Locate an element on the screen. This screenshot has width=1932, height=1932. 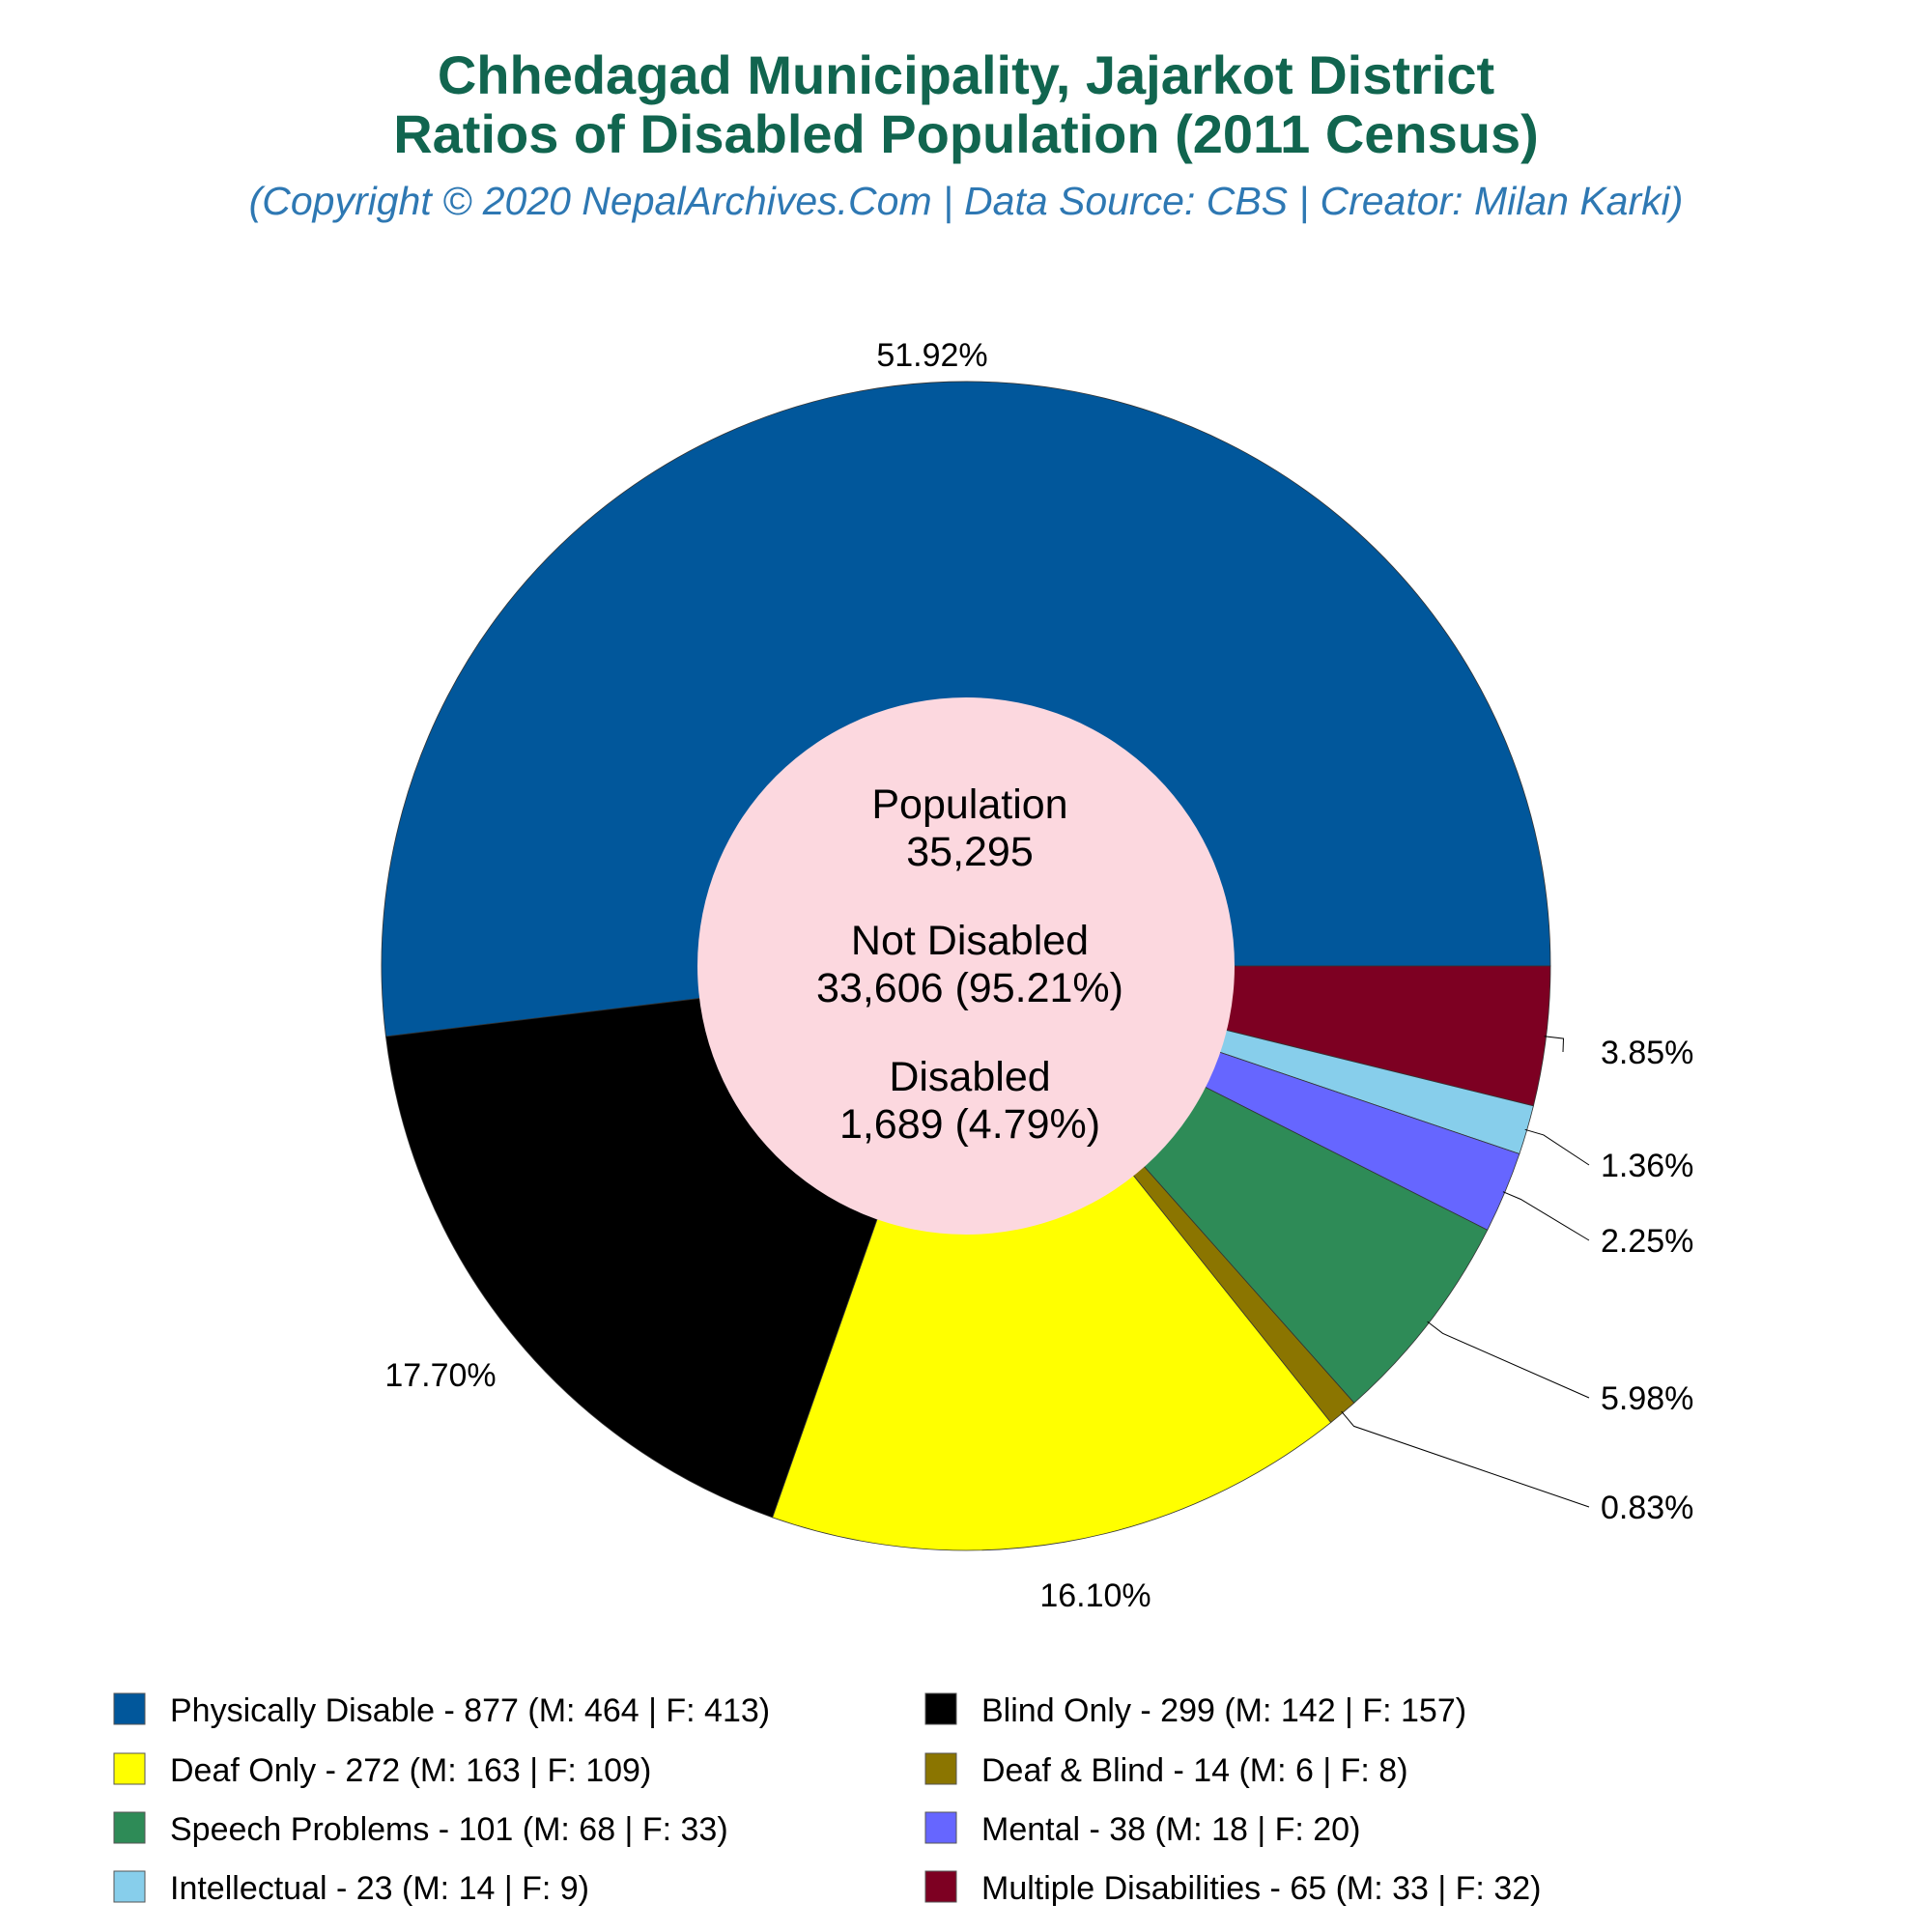
center-population-label: Population is located at coordinates (969, 804).